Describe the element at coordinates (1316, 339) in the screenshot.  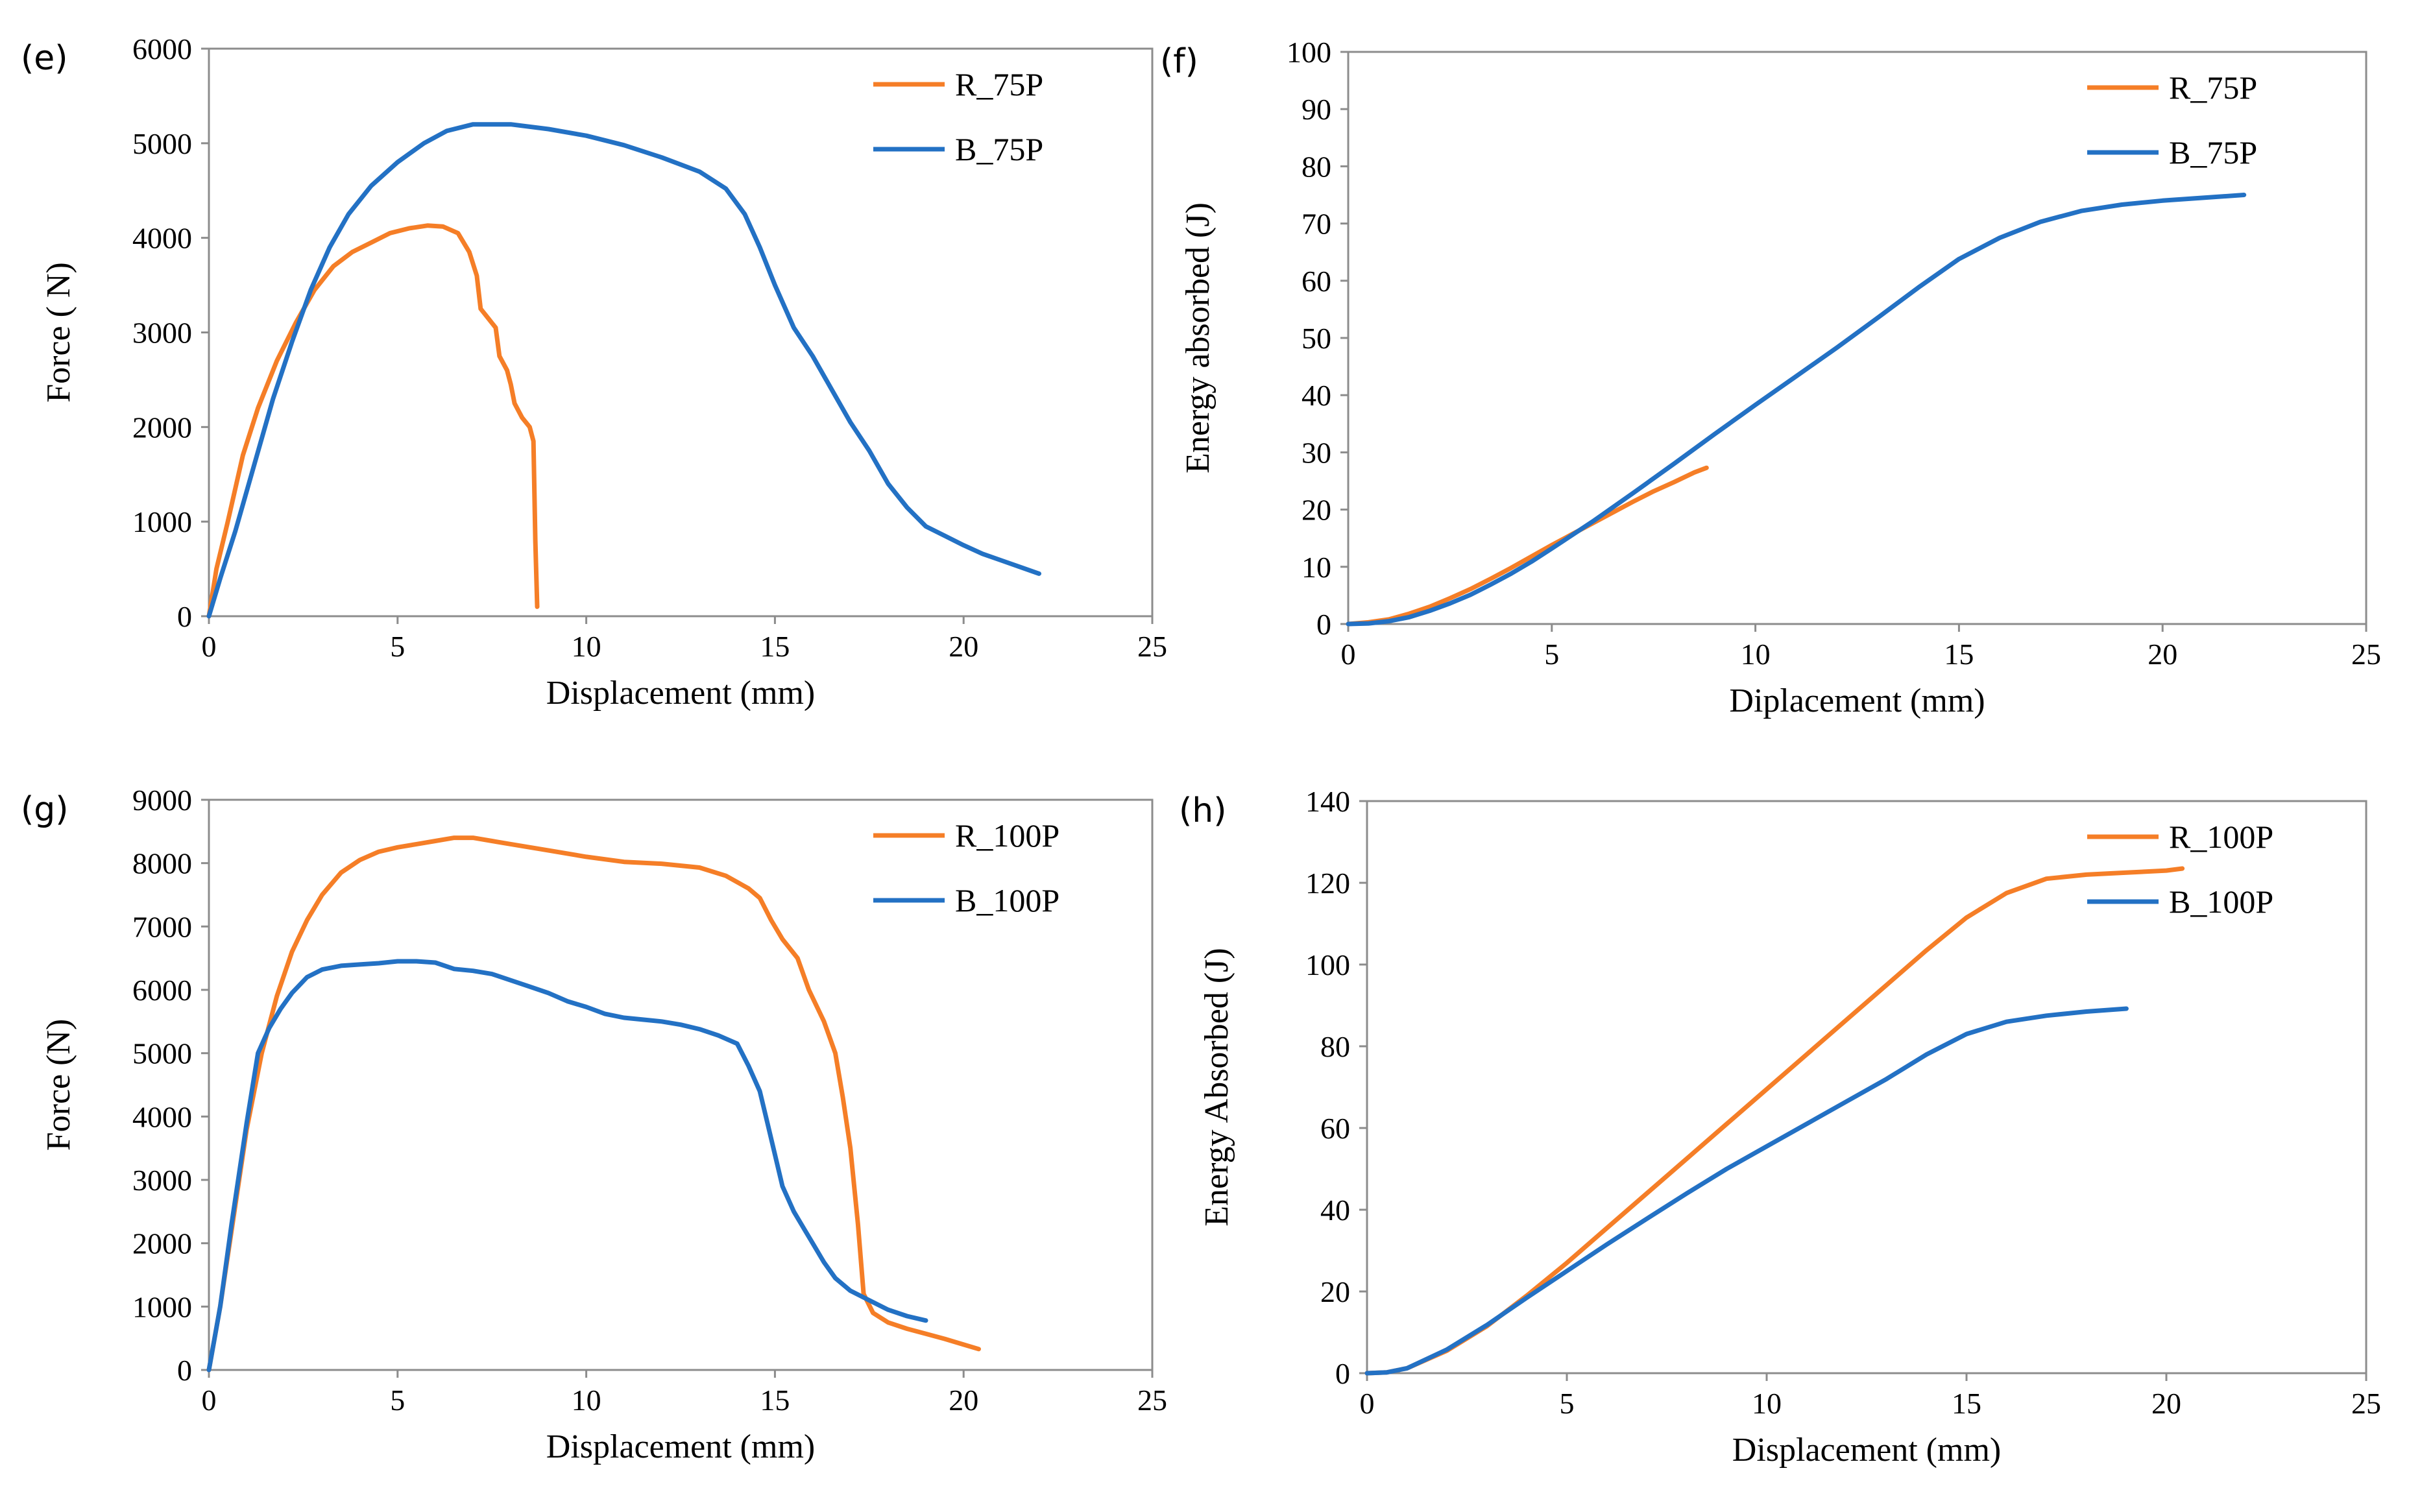
I see `y-tick-label: 50` at that location.